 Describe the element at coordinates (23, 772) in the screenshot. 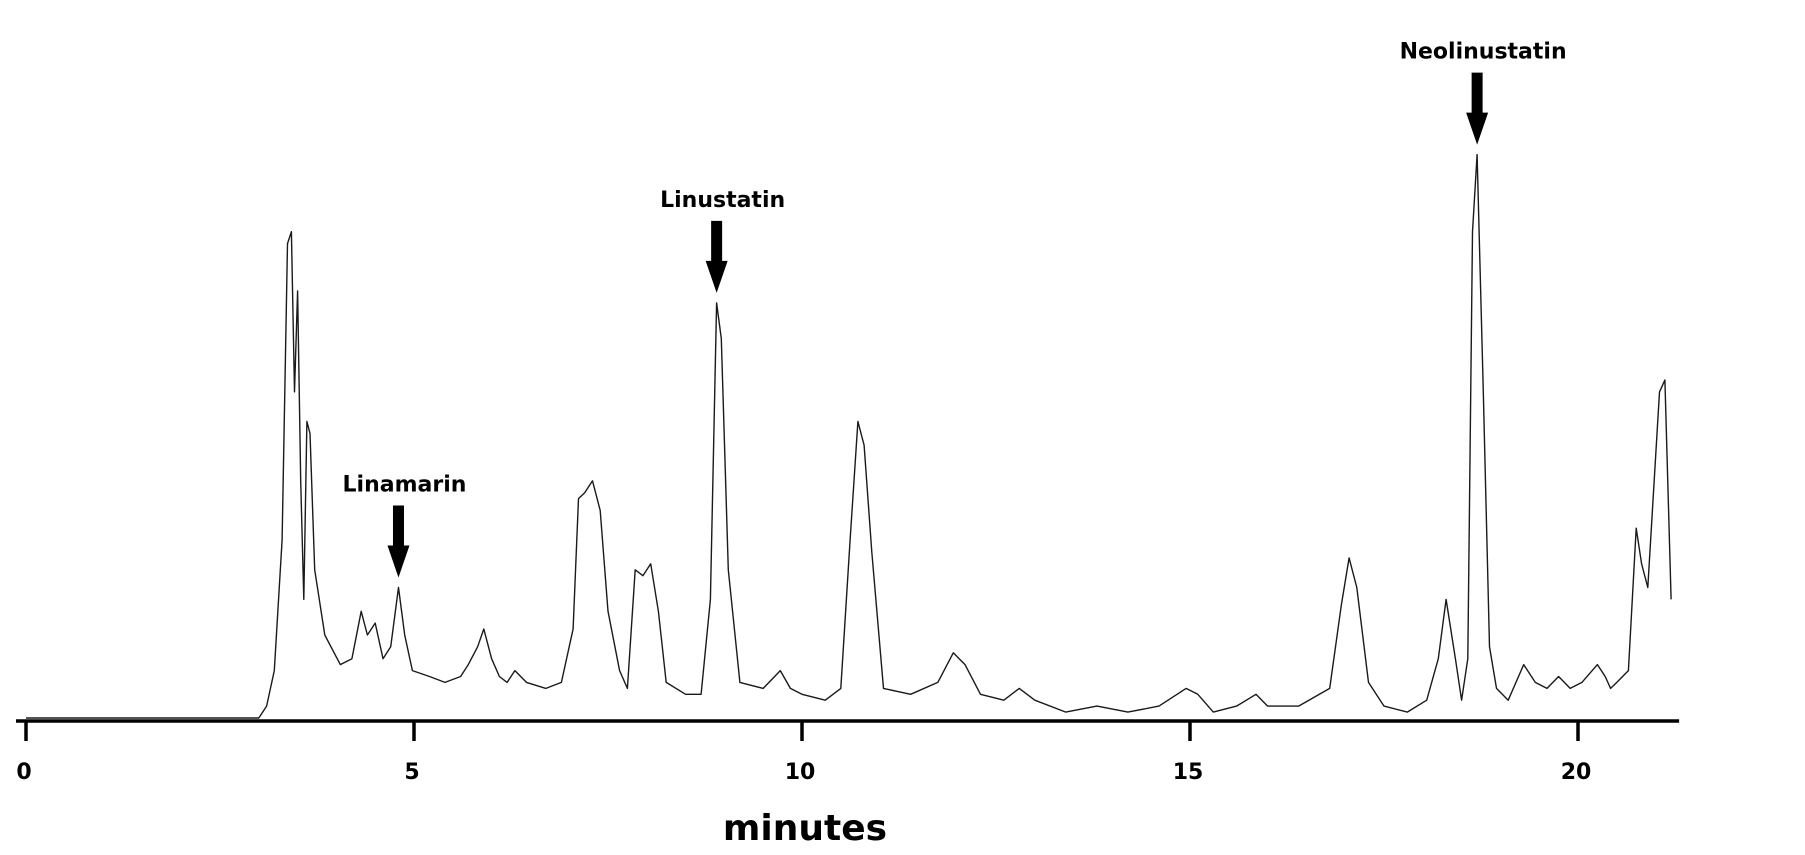

I see `x-tick-label-0: 0` at that location.